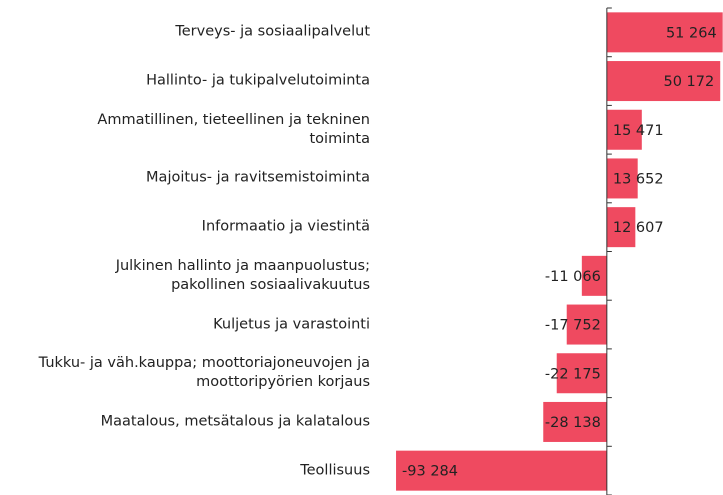 The width and height of the screenshot is (723, 495). Describe the element at coordinates (430, 472) in the screenshot. I see `value-label: -93 284` at that location.